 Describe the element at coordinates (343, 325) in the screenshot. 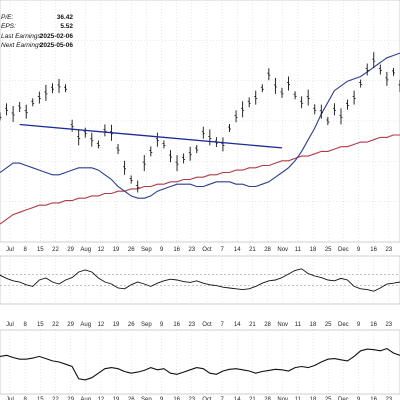

I see `x-tick-label-mid: Dec` at that location.